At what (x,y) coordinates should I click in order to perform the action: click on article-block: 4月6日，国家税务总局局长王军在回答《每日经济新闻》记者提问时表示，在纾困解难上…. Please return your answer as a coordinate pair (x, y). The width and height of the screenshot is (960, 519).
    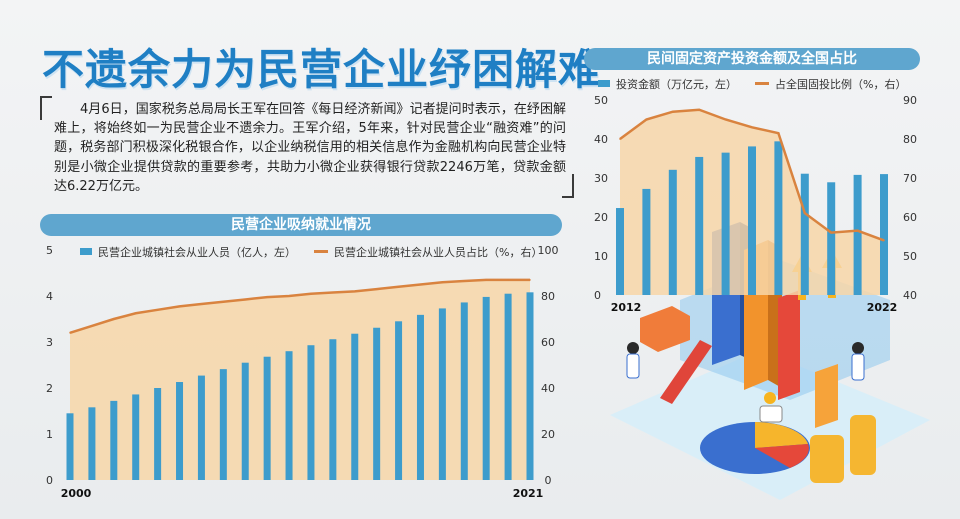
    Looking at the image, I should click on (307, 147).